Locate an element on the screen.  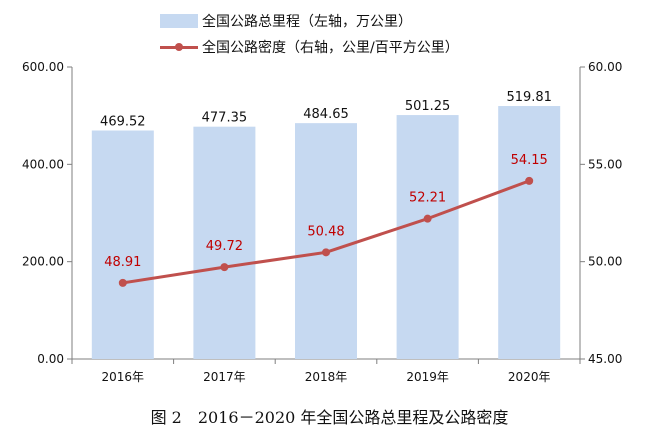
bar-value-label: 477.35 is located at coordinates (225, 118).